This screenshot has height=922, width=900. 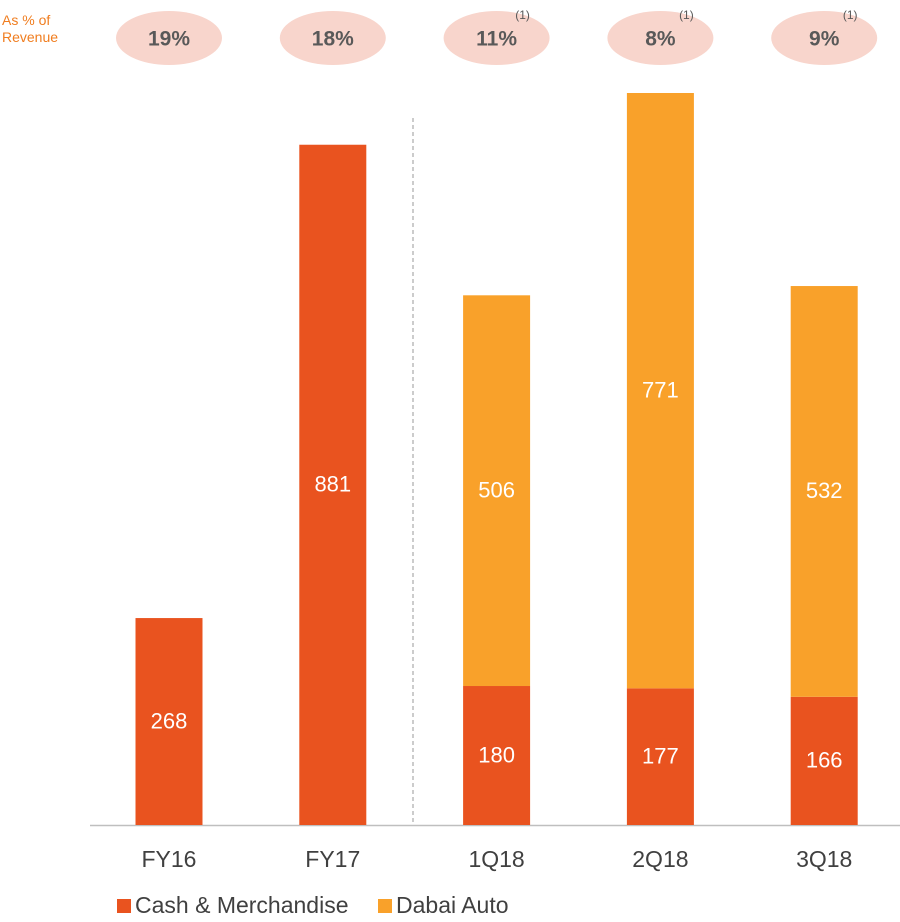 I want to click on value-label: 506, so click(x=496, y=489).